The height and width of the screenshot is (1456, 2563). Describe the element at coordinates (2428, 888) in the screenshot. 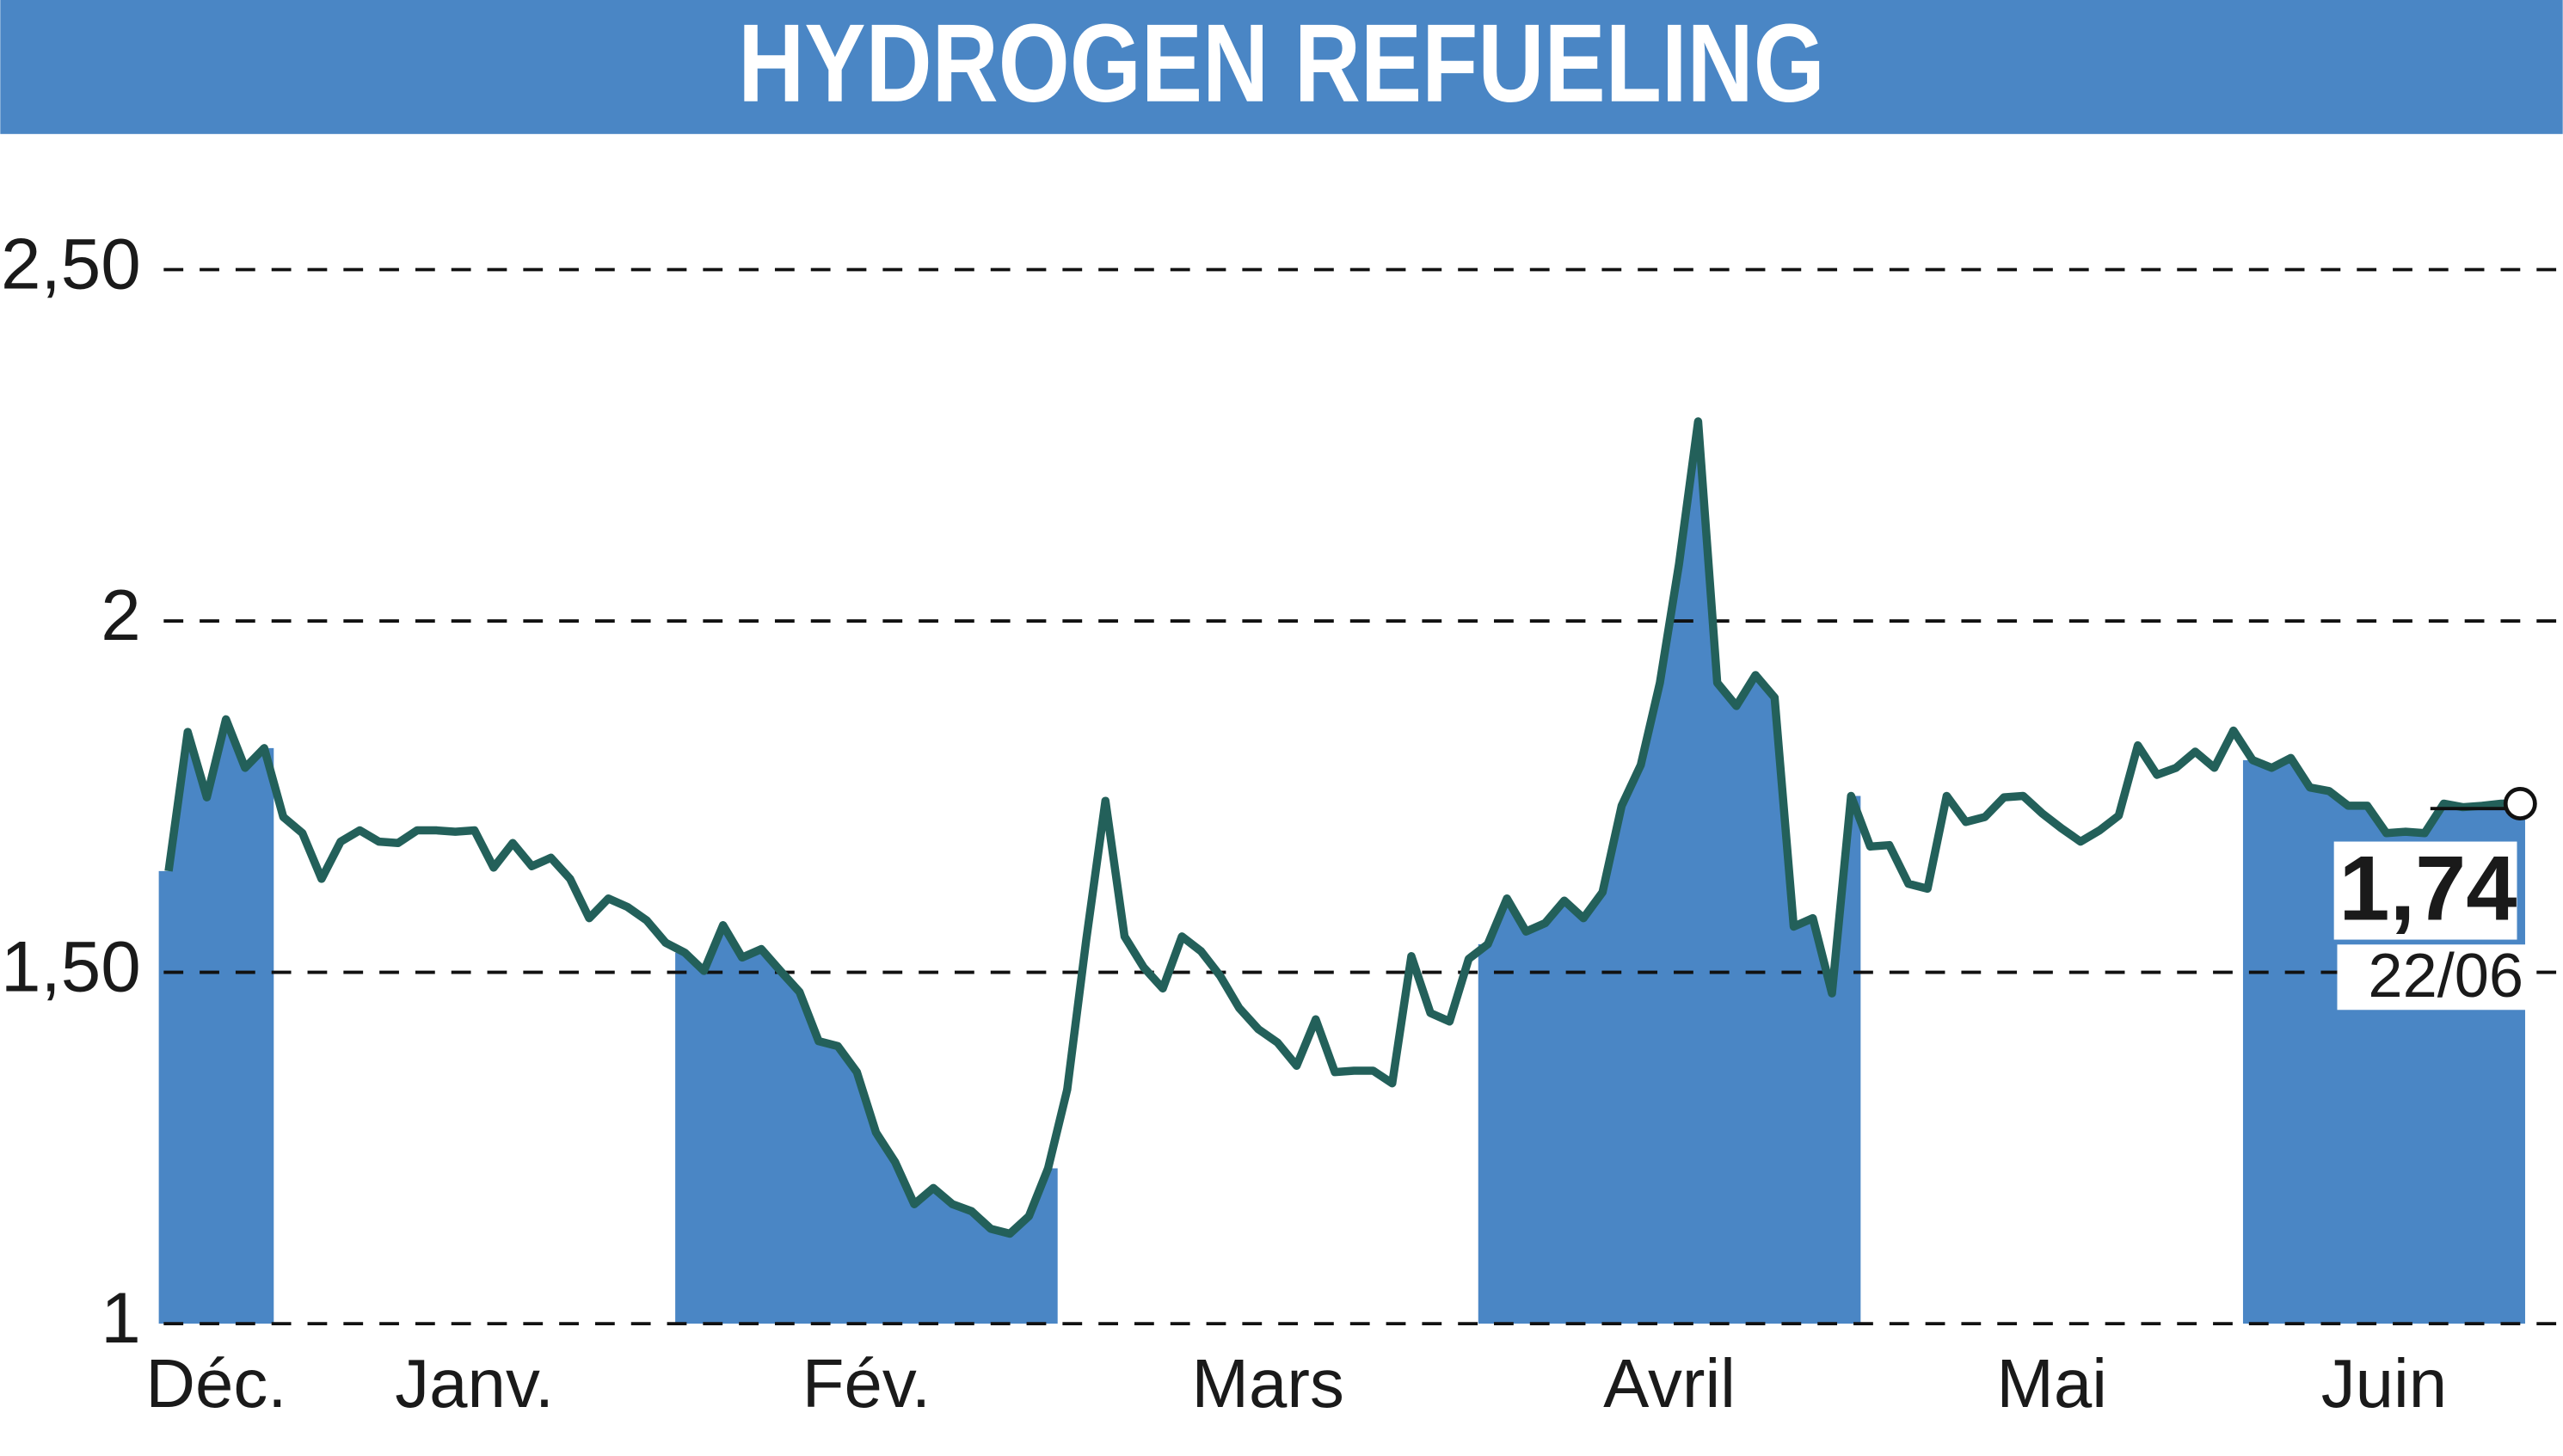

I see `last-value-label: 1,74` at that location.